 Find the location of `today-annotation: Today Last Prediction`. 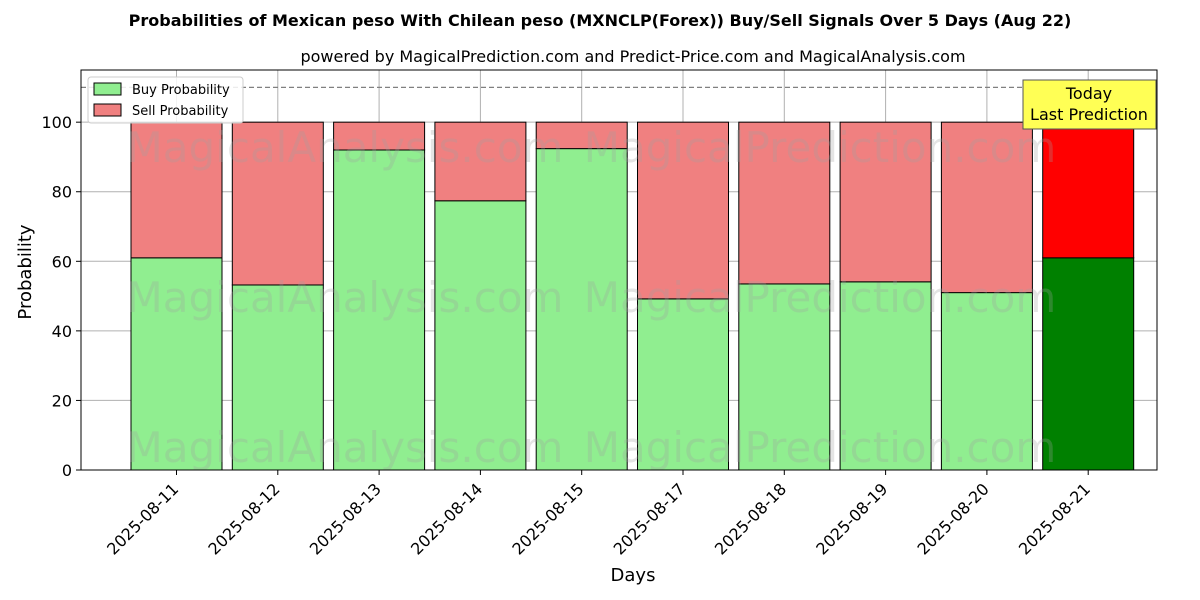

today-annotation: Today Last Prediction is located at coordinates (1089, 104).